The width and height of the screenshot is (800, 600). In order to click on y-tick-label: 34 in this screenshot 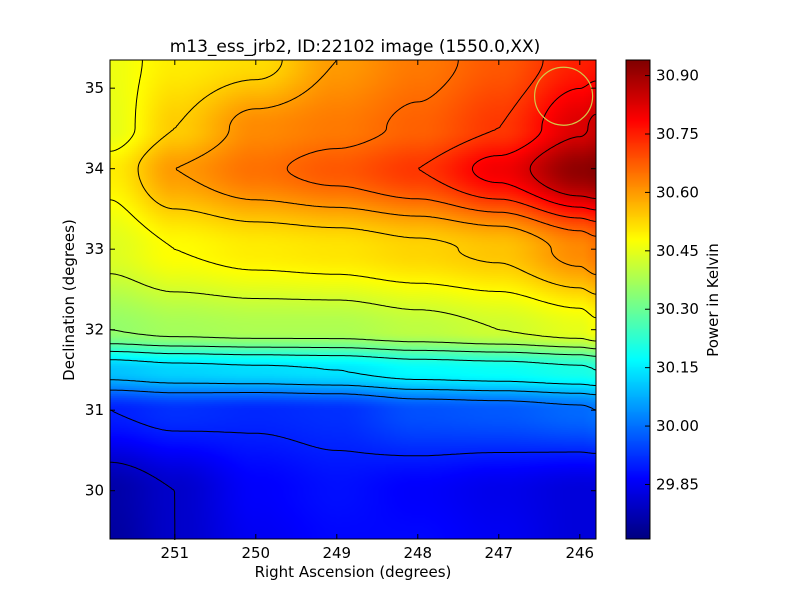, I will do `click(94, 169)`.